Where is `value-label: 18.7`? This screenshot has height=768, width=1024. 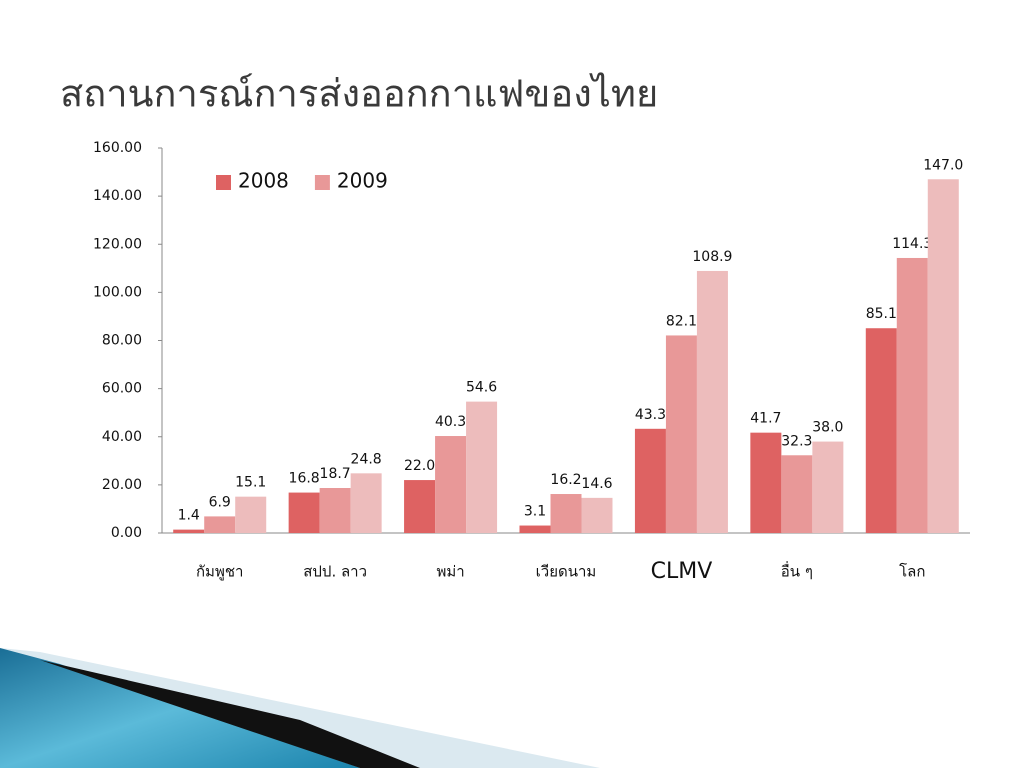 value-label: 18.7 is located at coordinates (335, 474).